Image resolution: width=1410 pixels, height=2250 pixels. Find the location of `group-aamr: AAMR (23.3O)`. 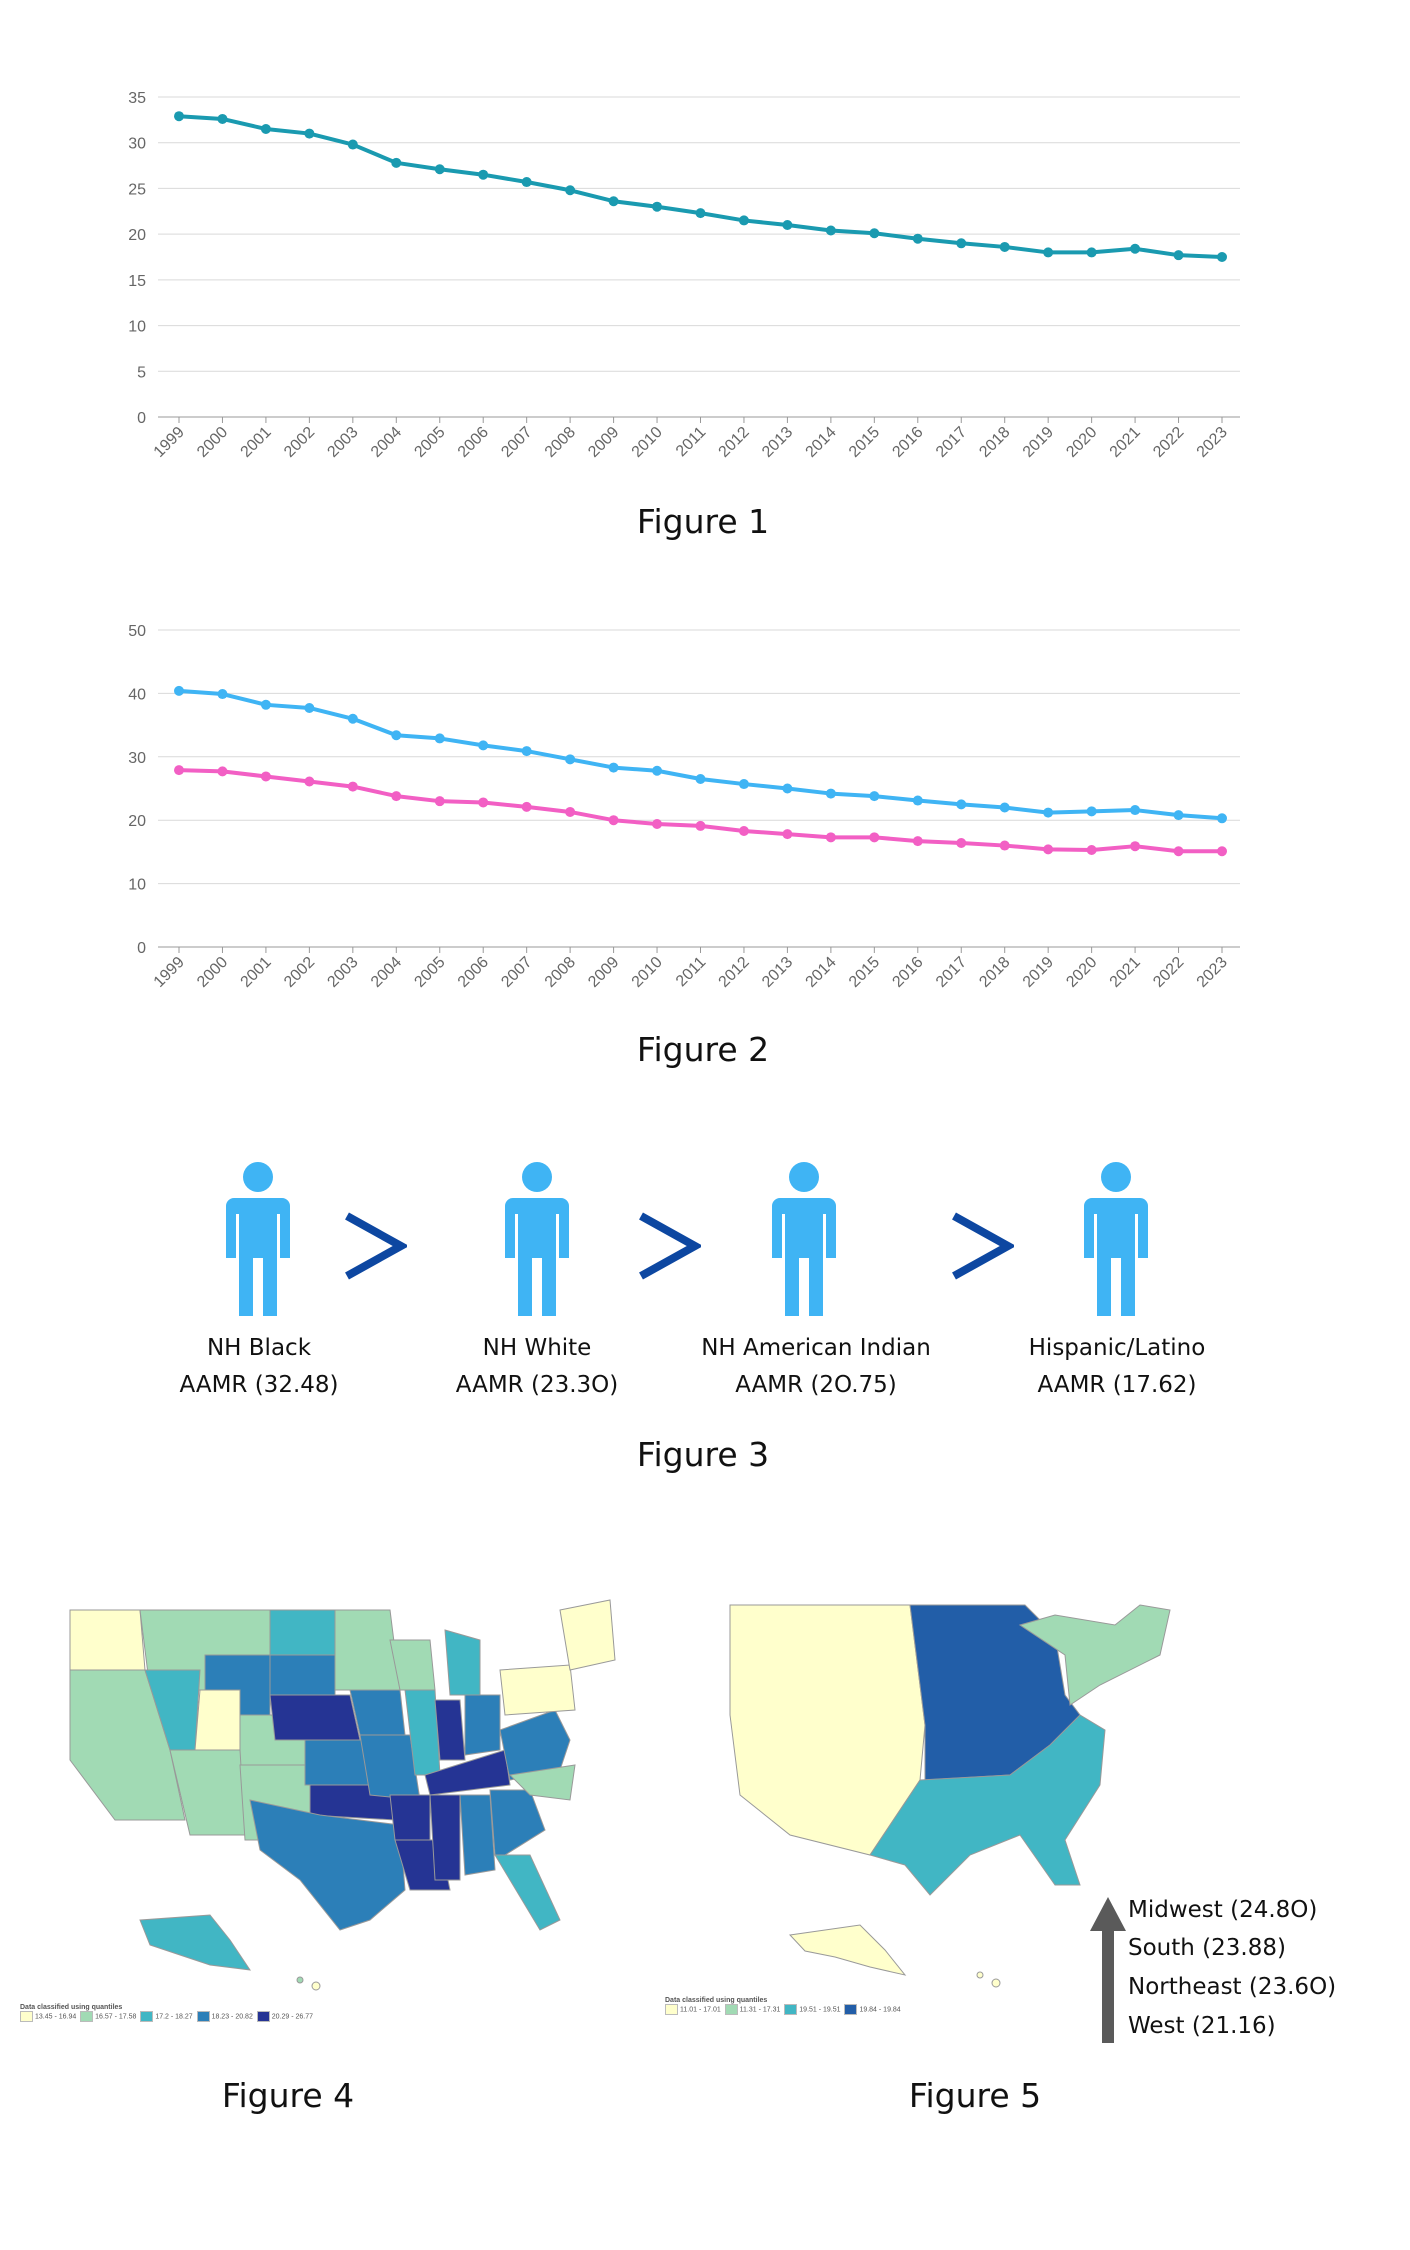

group-aamr: AAMR (23.3O) is located at coordinates (537, 1385).